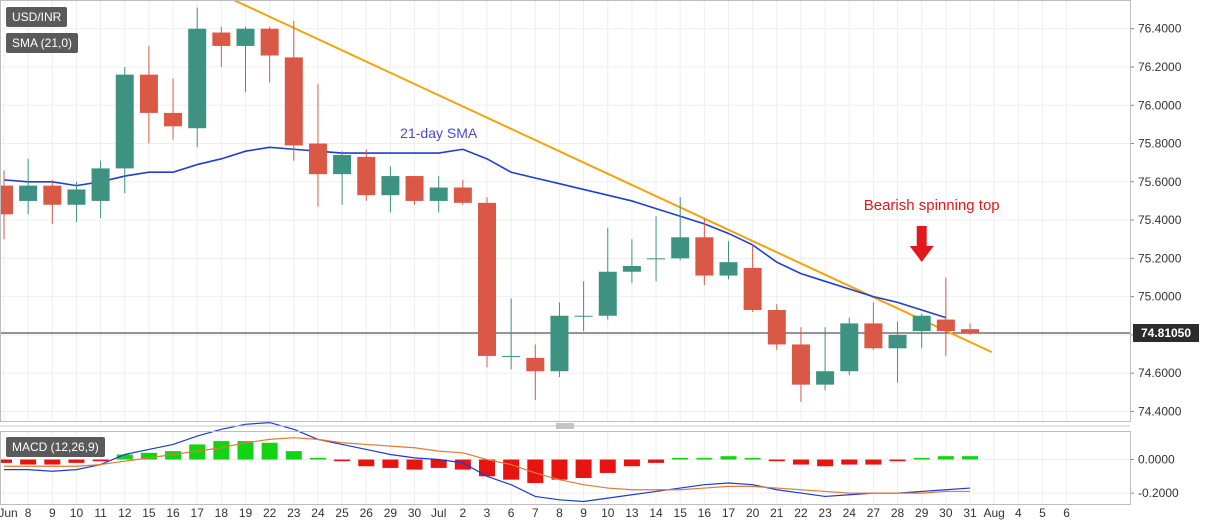  Describe the element at coordinates (391, 513) in the screenshot. I see `x-tick-label: 29` at that location.